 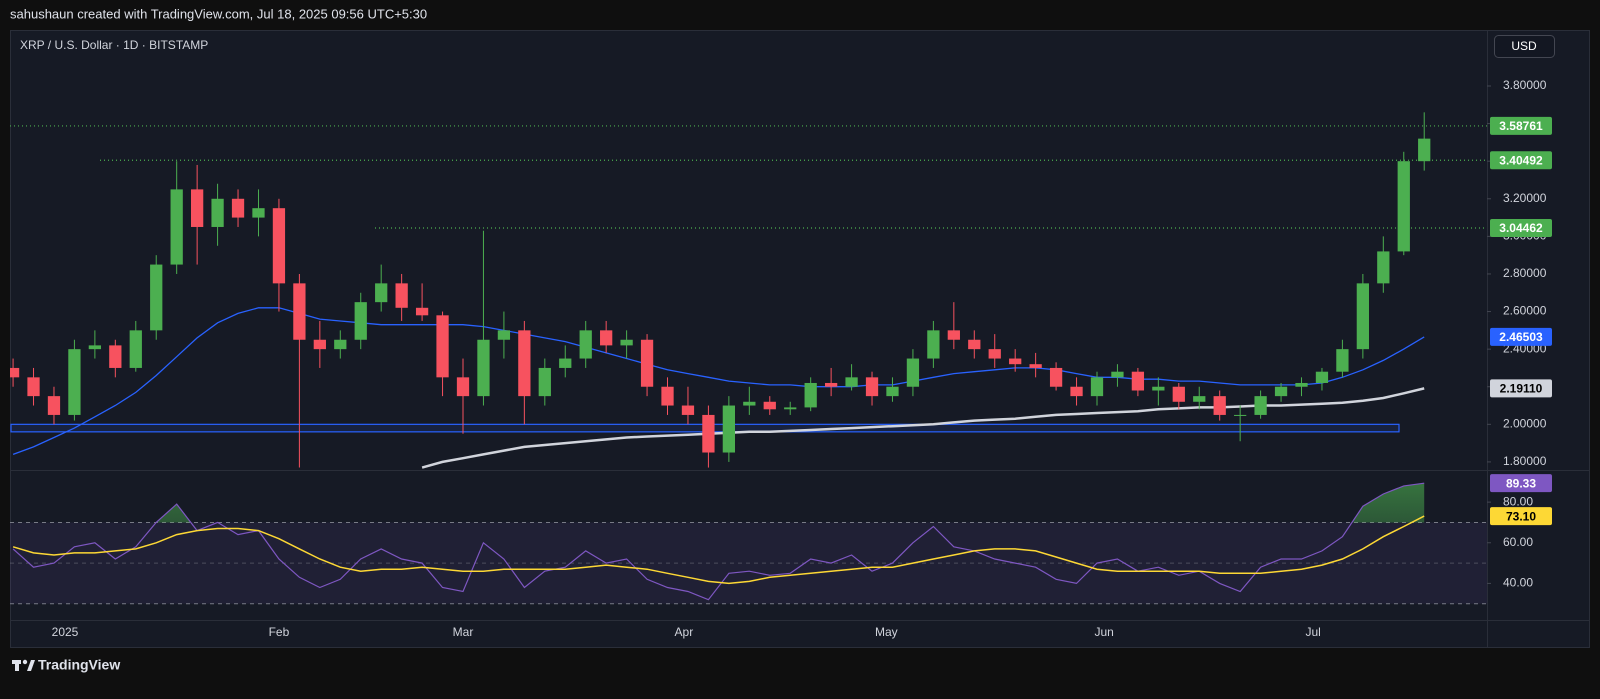 I want to click on x-tick-label: May, so click(x=886, y=632).